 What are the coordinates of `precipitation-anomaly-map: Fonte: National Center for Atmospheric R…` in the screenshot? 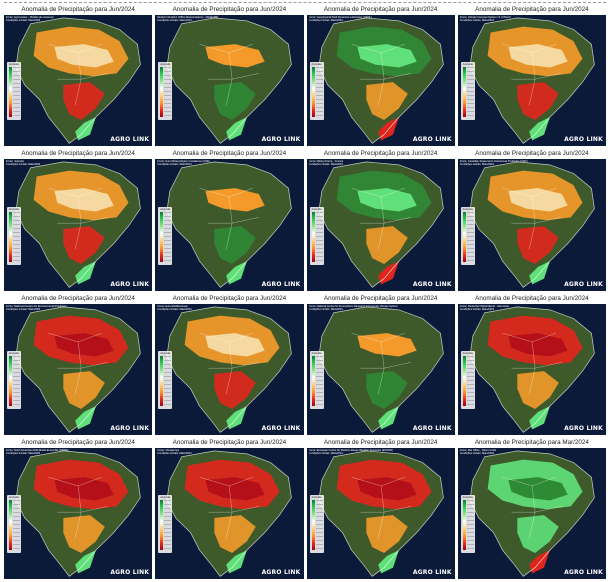 It's located at (380, 369).